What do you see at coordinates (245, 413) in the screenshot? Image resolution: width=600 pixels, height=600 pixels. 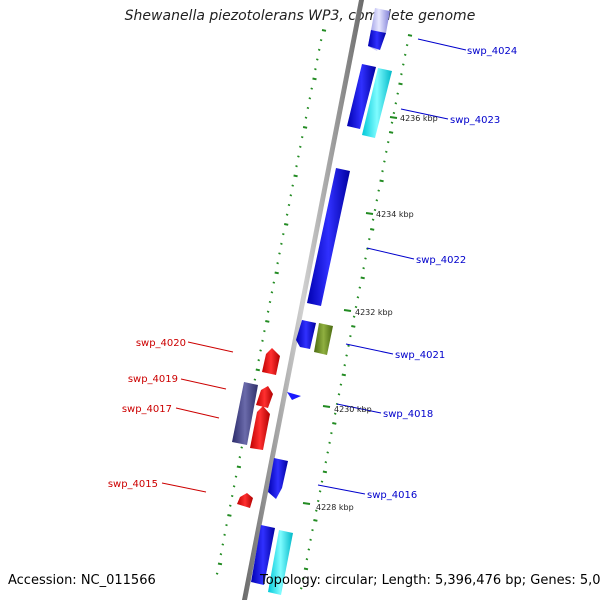 I see `gene-swp_4017-purple-arrow` at bounding box center [245, 413].